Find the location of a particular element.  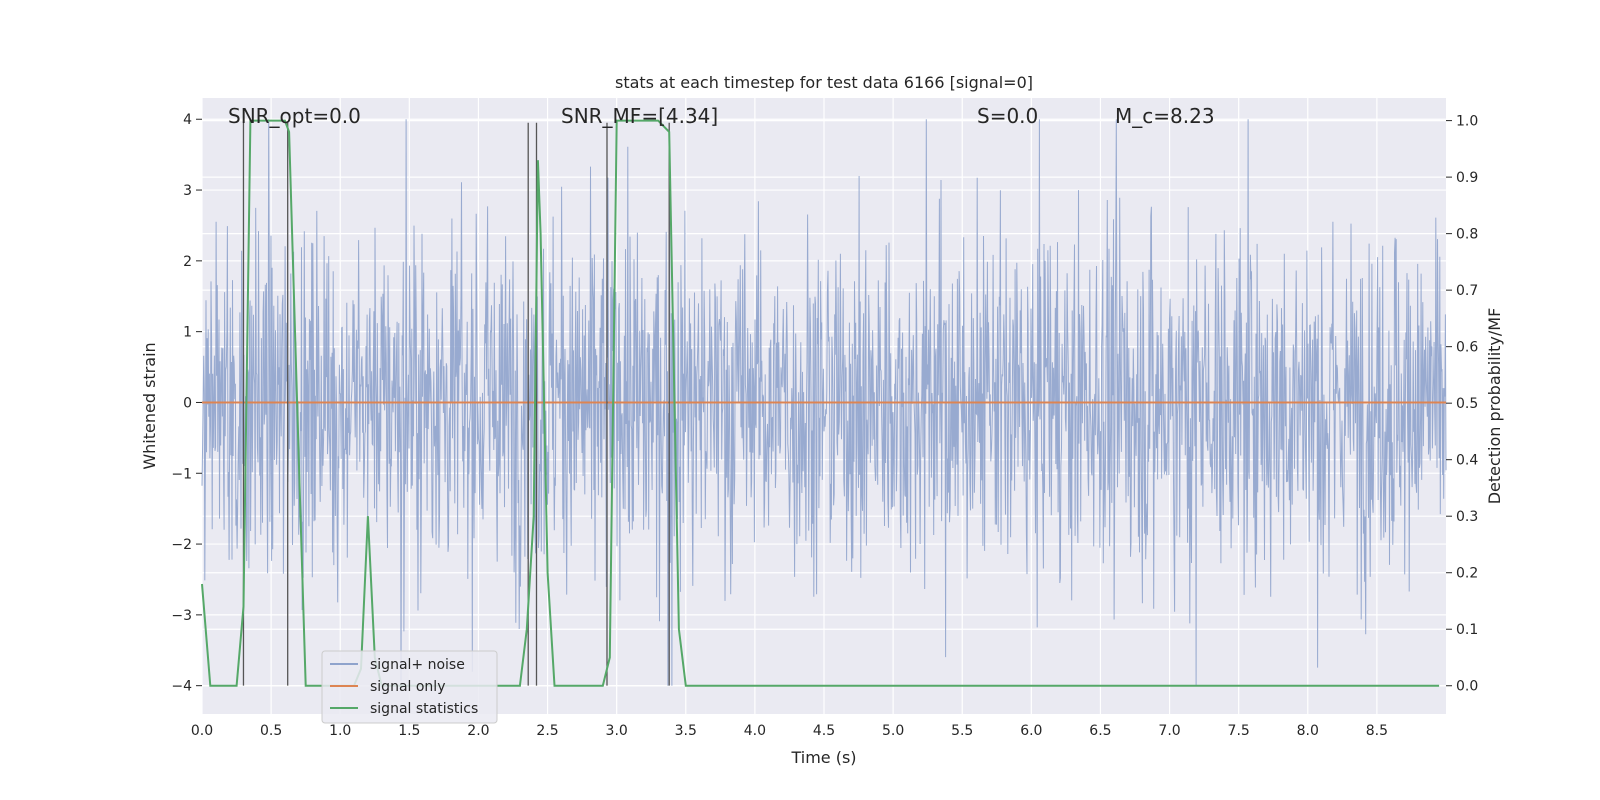

y-axis-ticks: 4 3 2 1 0 −1 −2 −3 −4 is located at coordinates (186, 403).